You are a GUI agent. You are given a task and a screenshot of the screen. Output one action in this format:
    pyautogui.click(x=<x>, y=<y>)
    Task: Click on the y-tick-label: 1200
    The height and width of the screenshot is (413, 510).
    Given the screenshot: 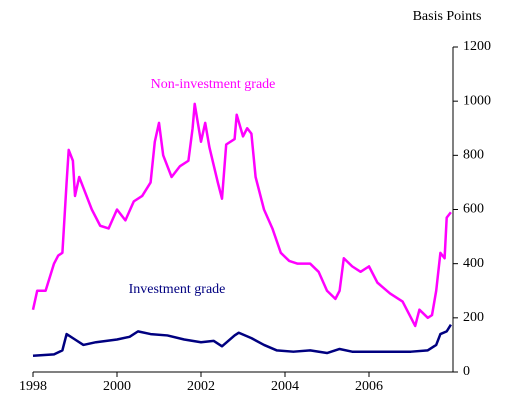 What is the action you would take?
    pyautogui.click(x=477, y=46)
    